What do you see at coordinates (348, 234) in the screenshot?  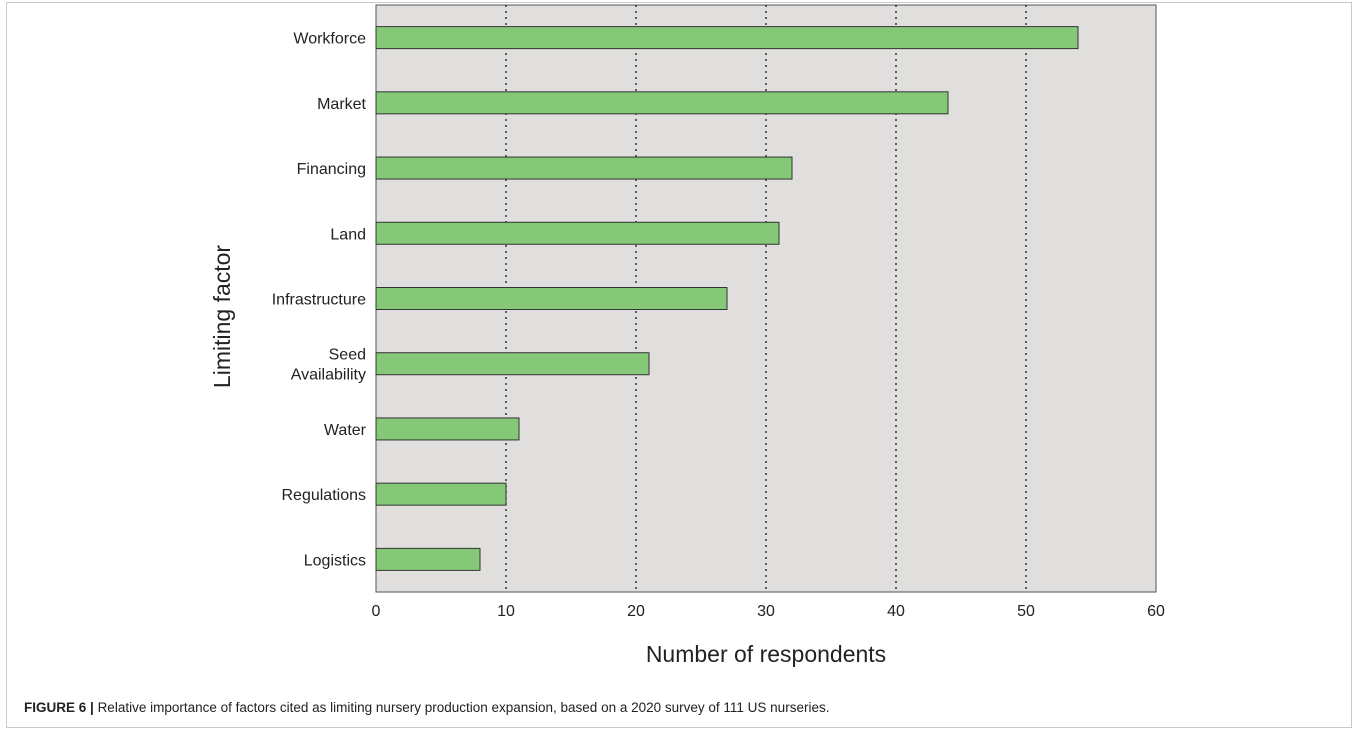 I see `category-label: Land` at bounding box center [348, 234].